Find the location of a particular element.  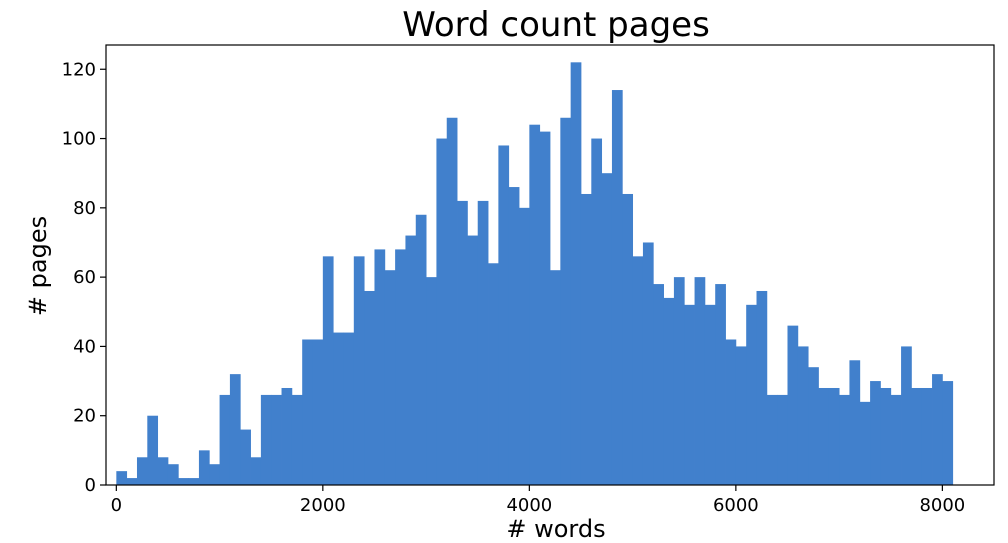

y-axis-label: # pages is located at coordinates (38, 266).